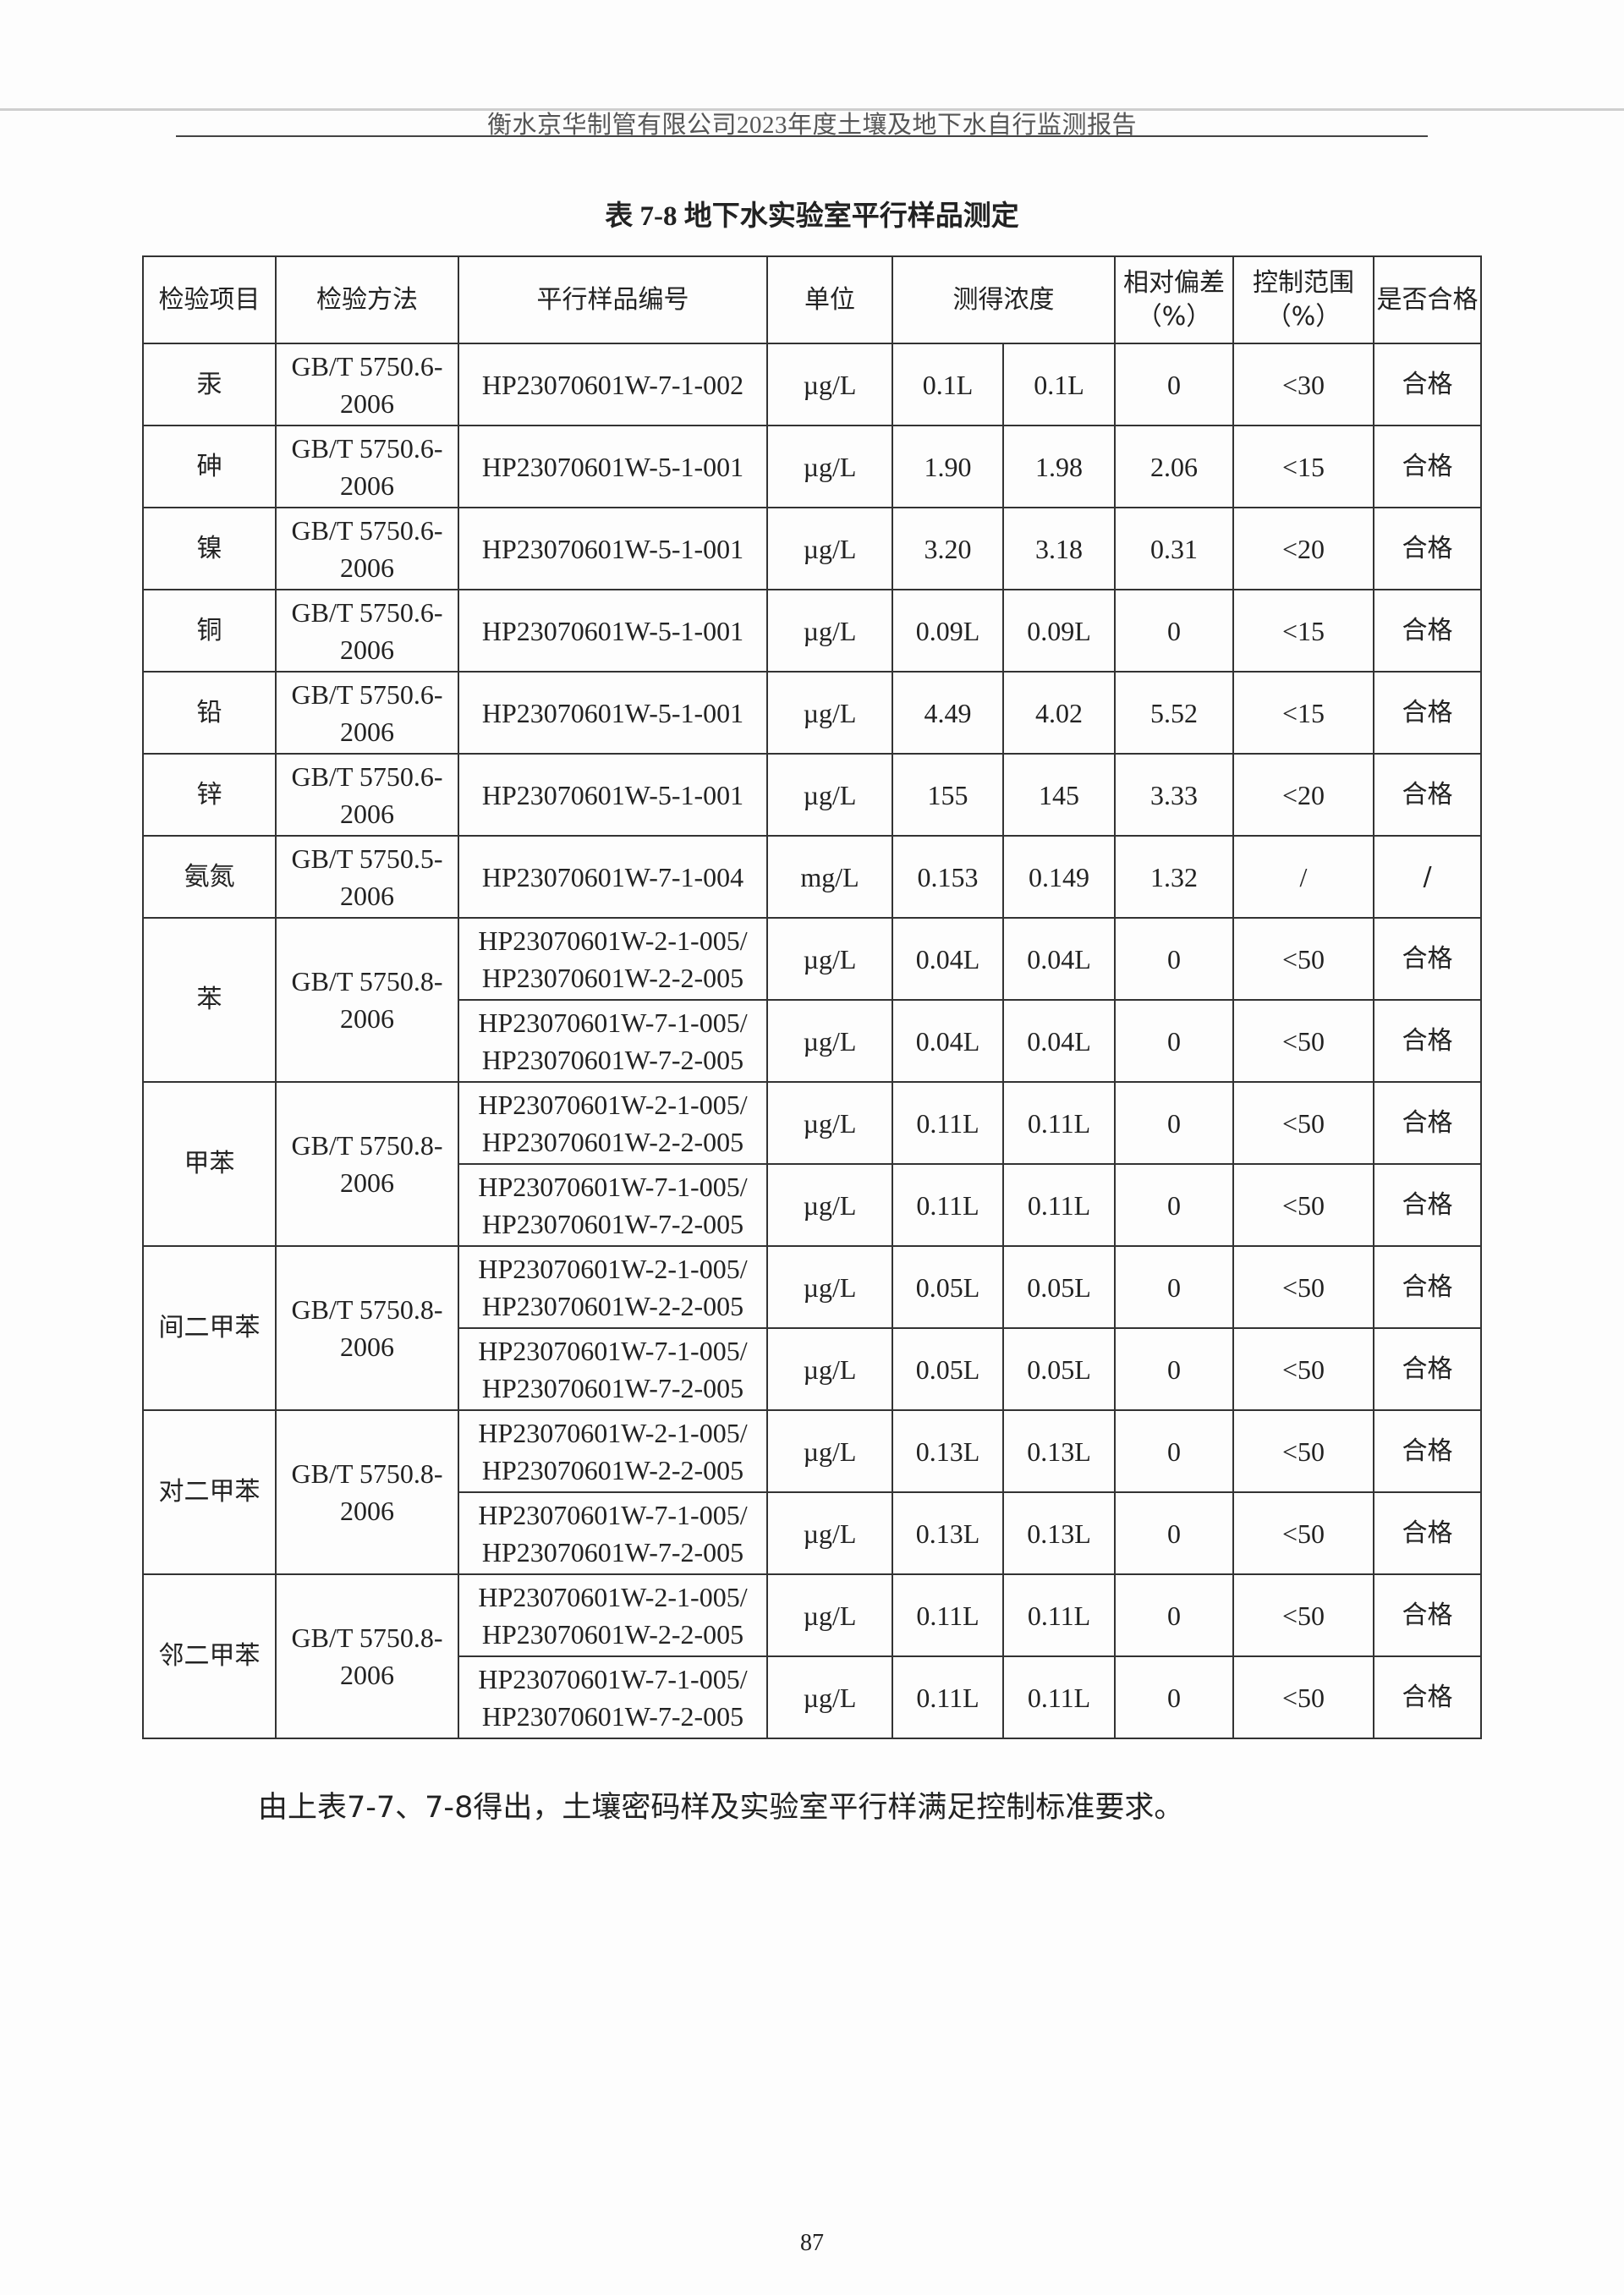 This screenshot has height=2295, width=1624. What do you see at coordinates (948, 466) in the screenshot?
I see `cell-concentration-1: 1.90` at bounding box center [948, 466].